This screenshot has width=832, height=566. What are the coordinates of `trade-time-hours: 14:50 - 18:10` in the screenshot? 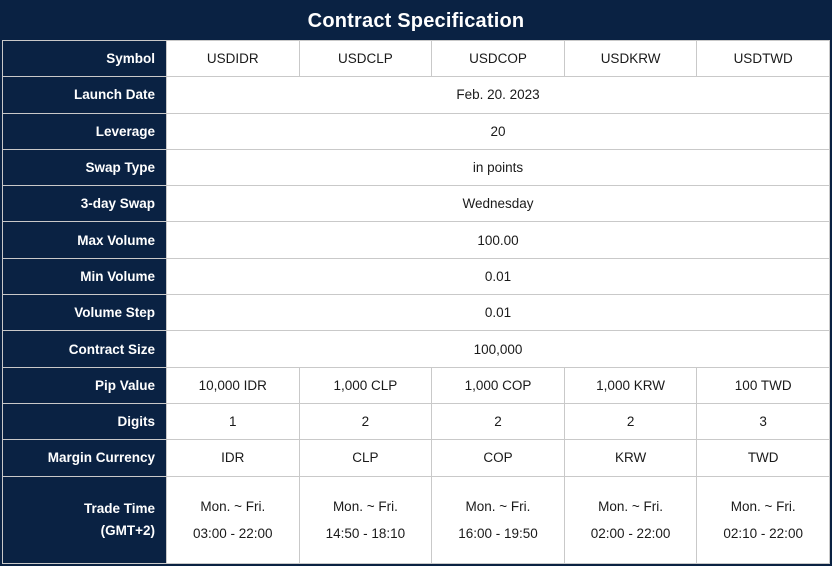 It's located at (365, 533).